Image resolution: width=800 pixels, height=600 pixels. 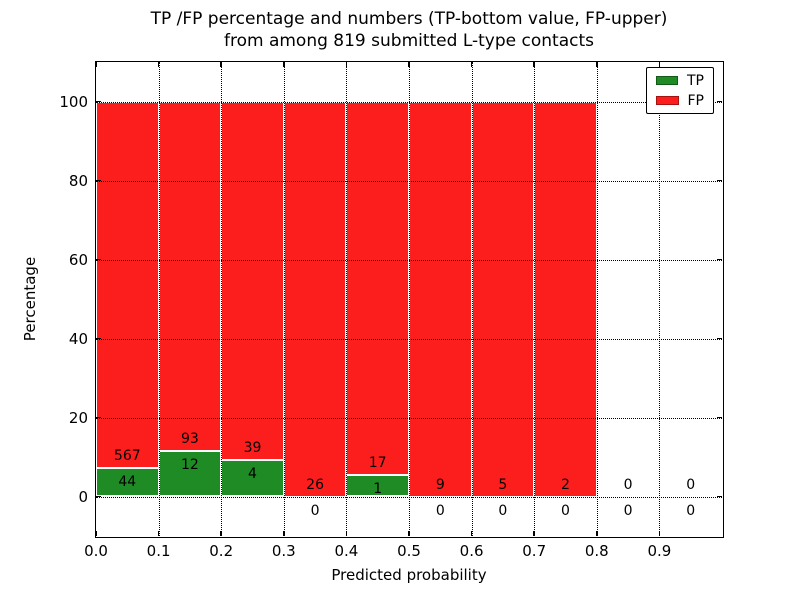 I want to click on x-tick-label: 0.3, so click(x=283, y=551).